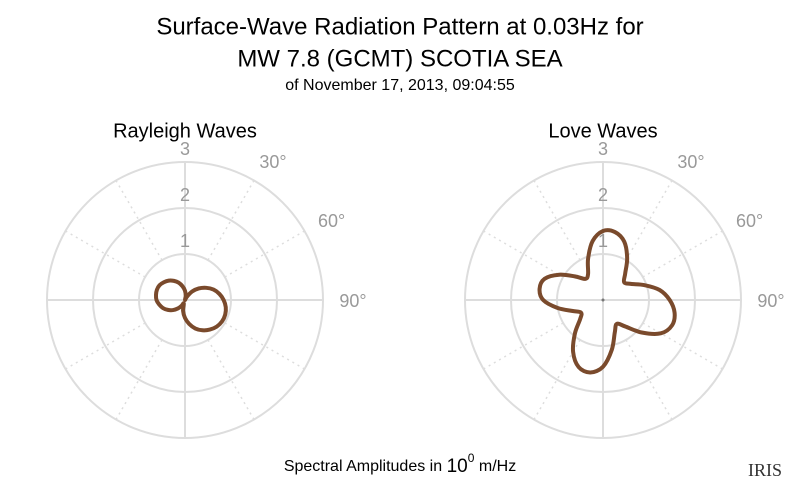 The height and width of the screenshot is (493, 800). I want to click on title: MW 7.8 (GCMT) SCOTIA SEA, so click(399, 58).